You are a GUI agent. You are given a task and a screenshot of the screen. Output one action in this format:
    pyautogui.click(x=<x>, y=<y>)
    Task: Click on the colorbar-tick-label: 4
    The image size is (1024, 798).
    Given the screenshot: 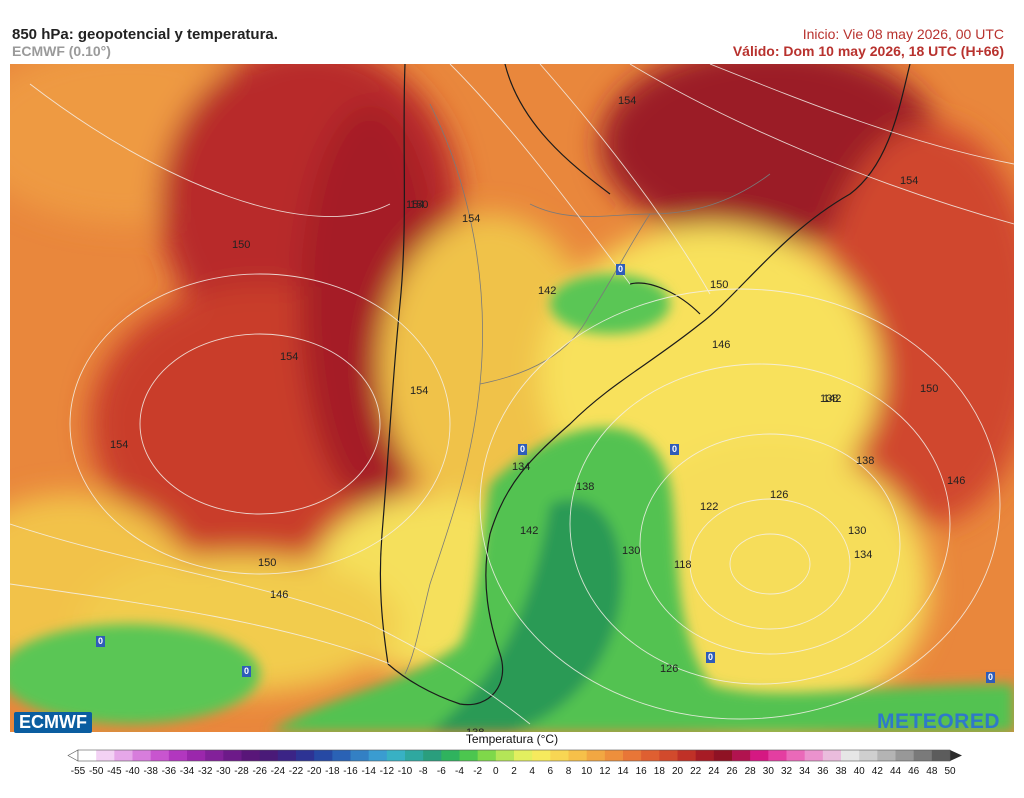 What is the action you would take?
    pyautogui.click(x=532, y=771)
    